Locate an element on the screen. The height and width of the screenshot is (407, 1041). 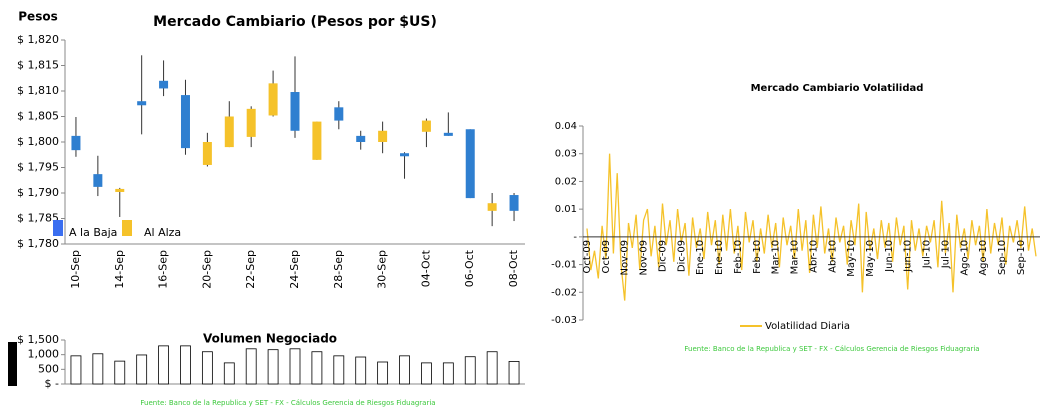
y-tick-label: $ 1,800 is located at coordinates (38, 141).